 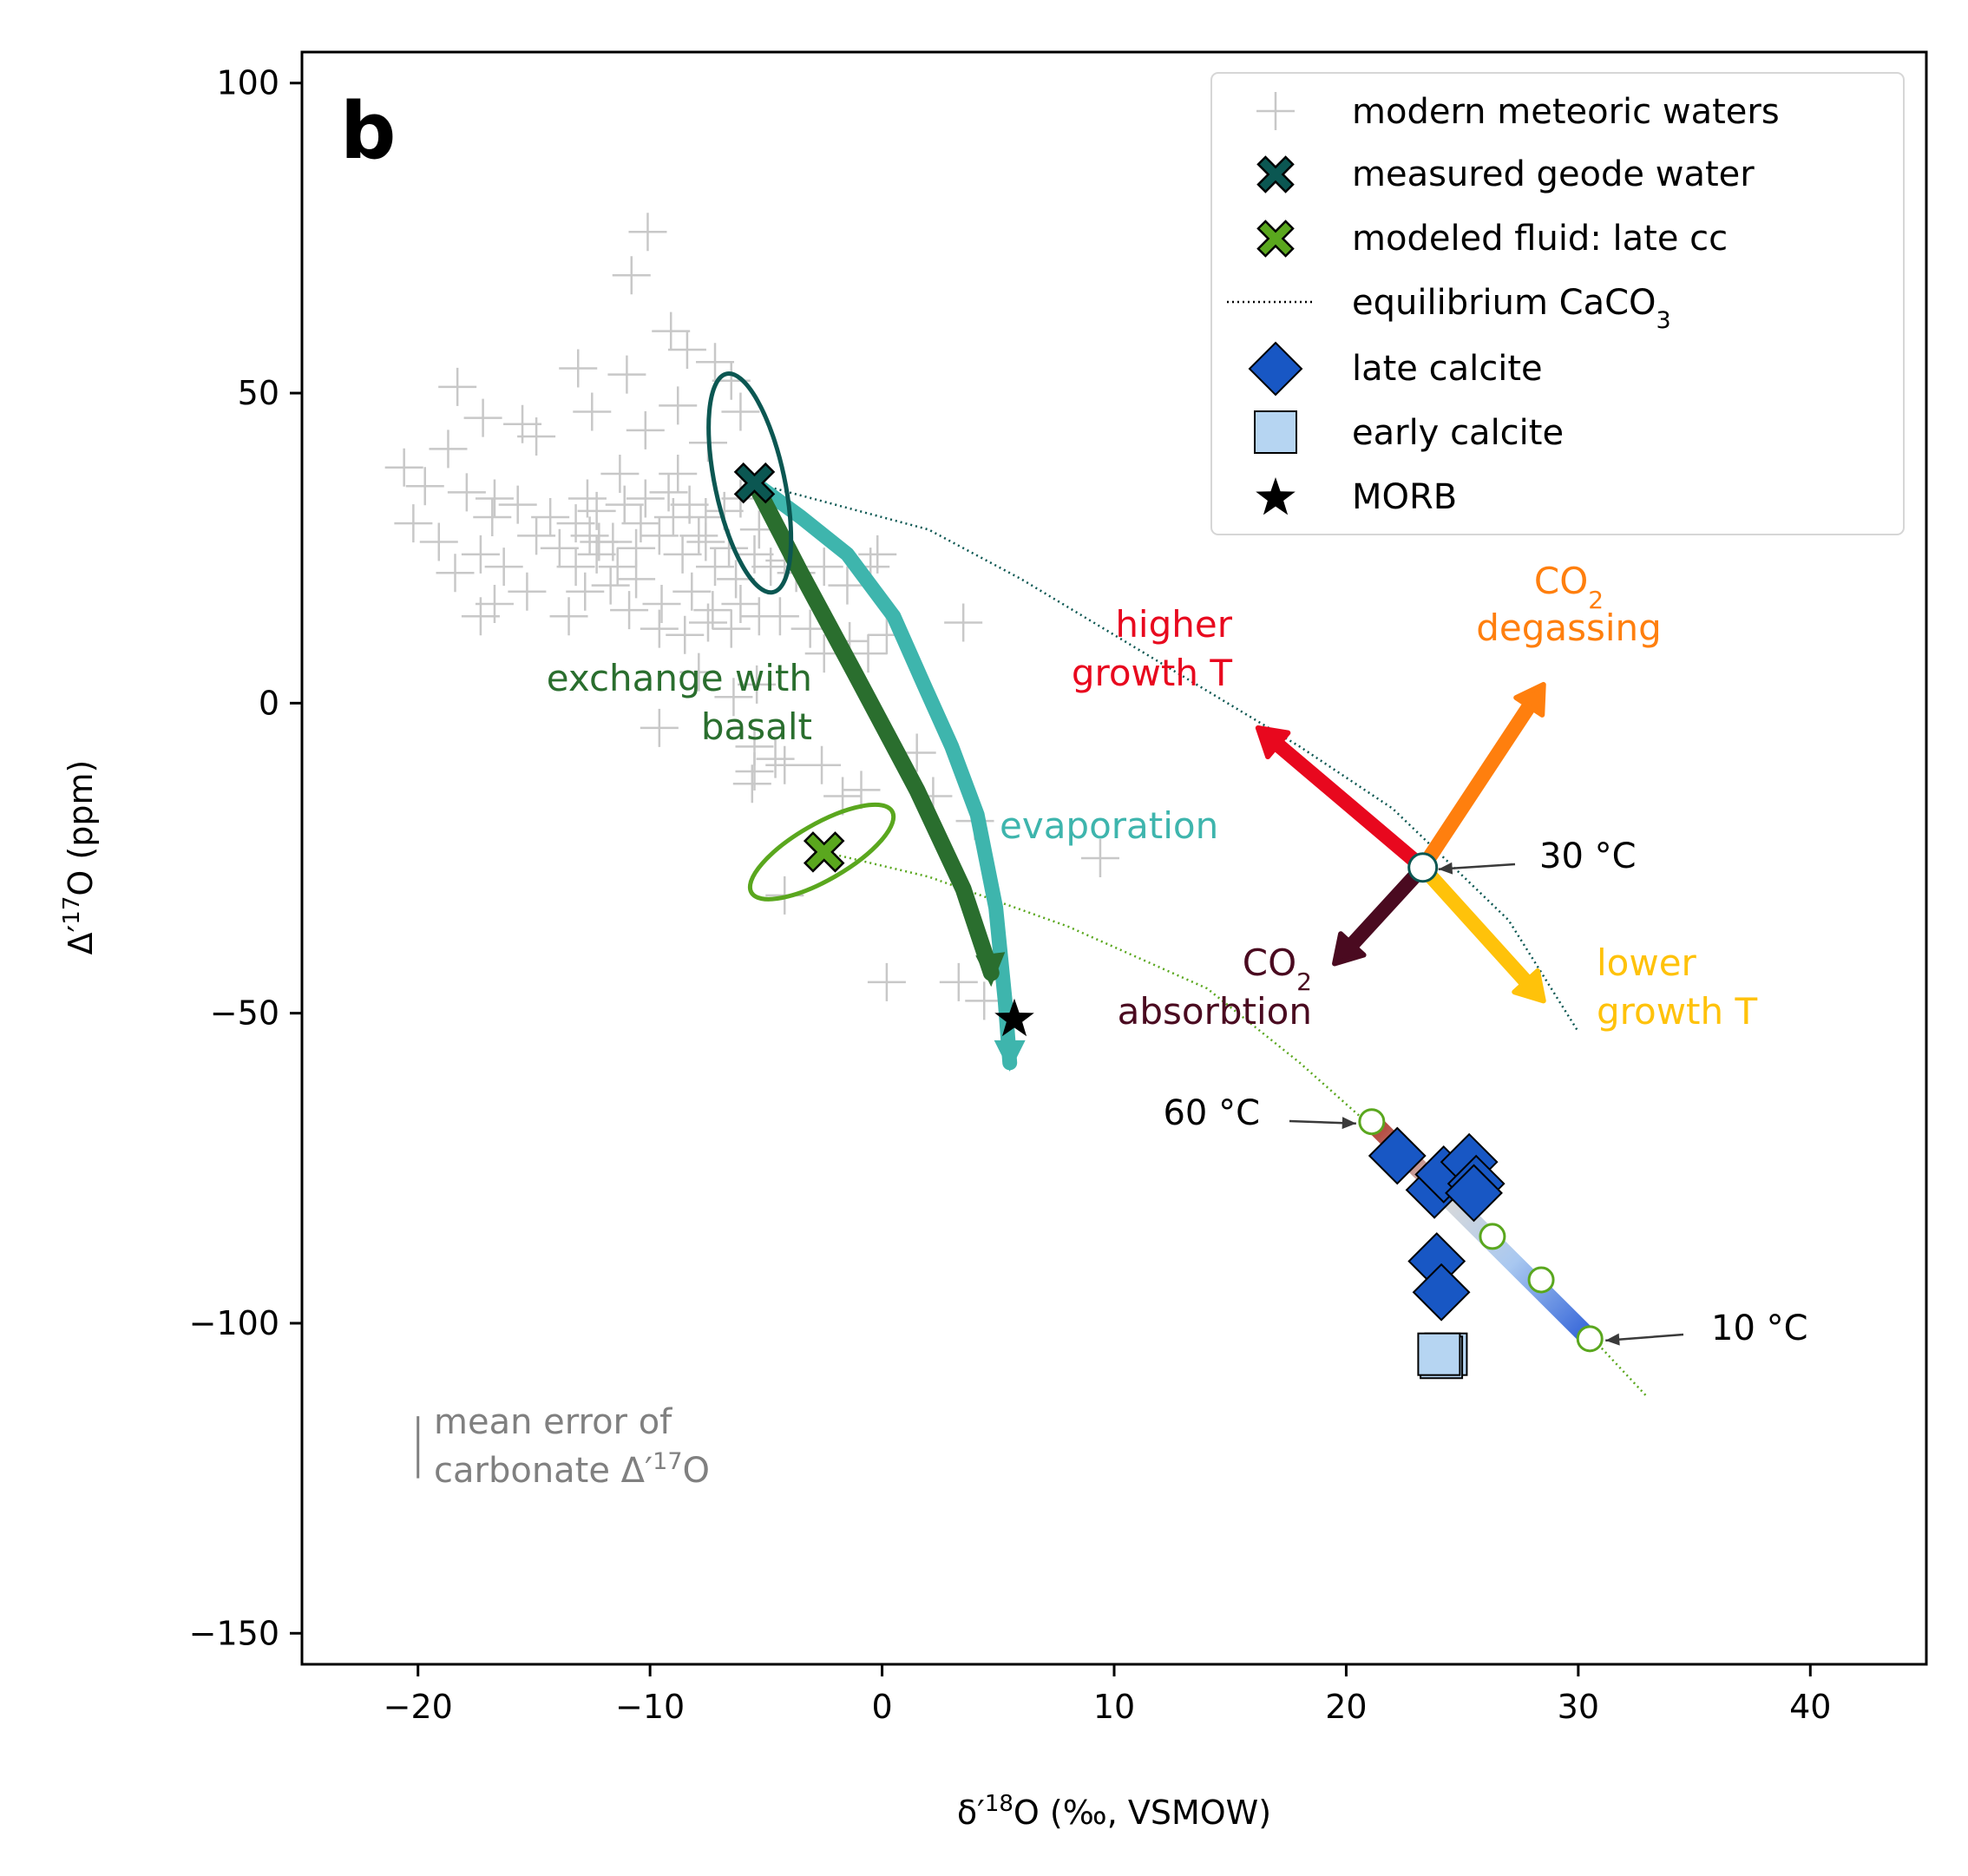 What do you see at coordinates (1275, 174) in the screenshot?
I see `legend-marker-geode` at bounding box center [1275, 174].